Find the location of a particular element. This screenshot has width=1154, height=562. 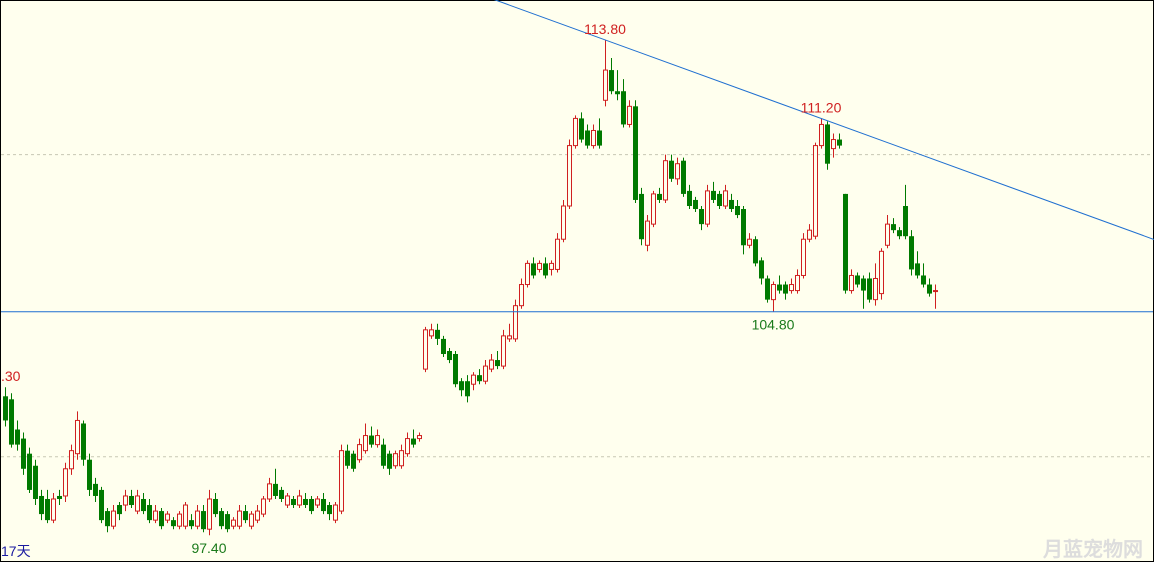

price-label: 97.40 is located at coordinates (208, 548).